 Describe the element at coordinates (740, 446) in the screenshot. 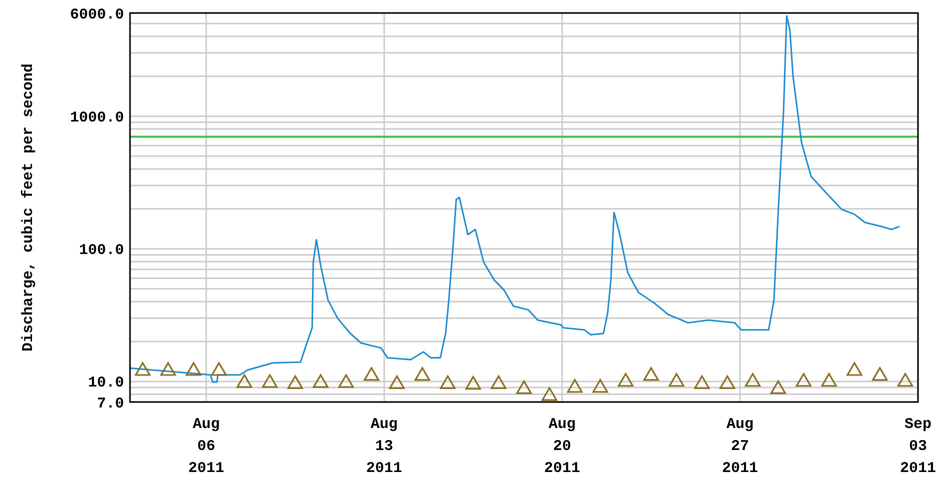

I see `x-tick-label: Aug 27 2011` at that location.